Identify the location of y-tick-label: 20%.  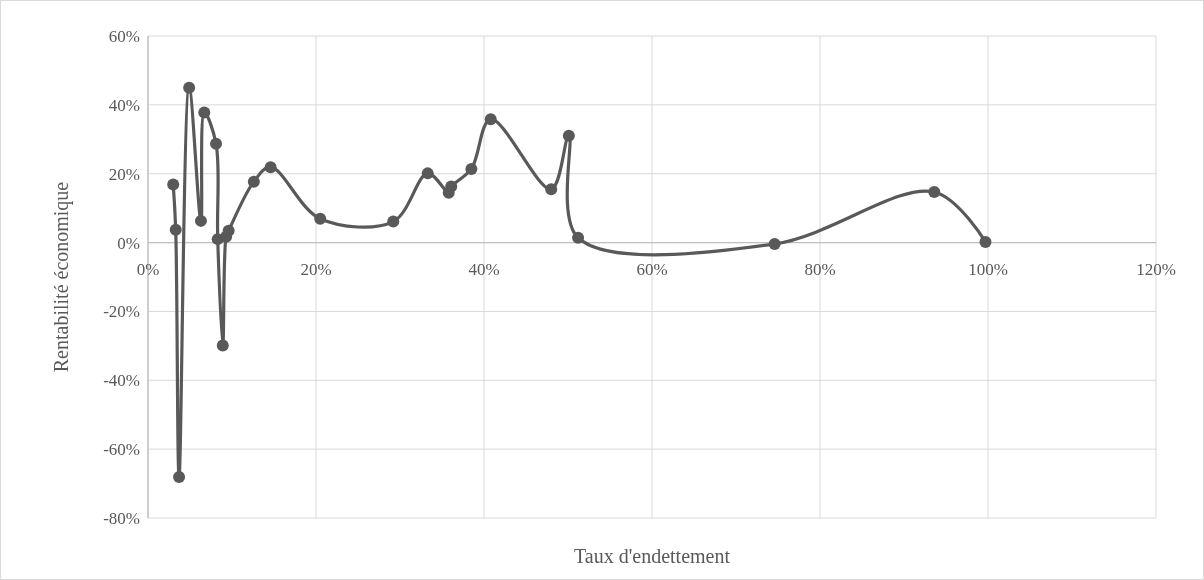
(124, 174).